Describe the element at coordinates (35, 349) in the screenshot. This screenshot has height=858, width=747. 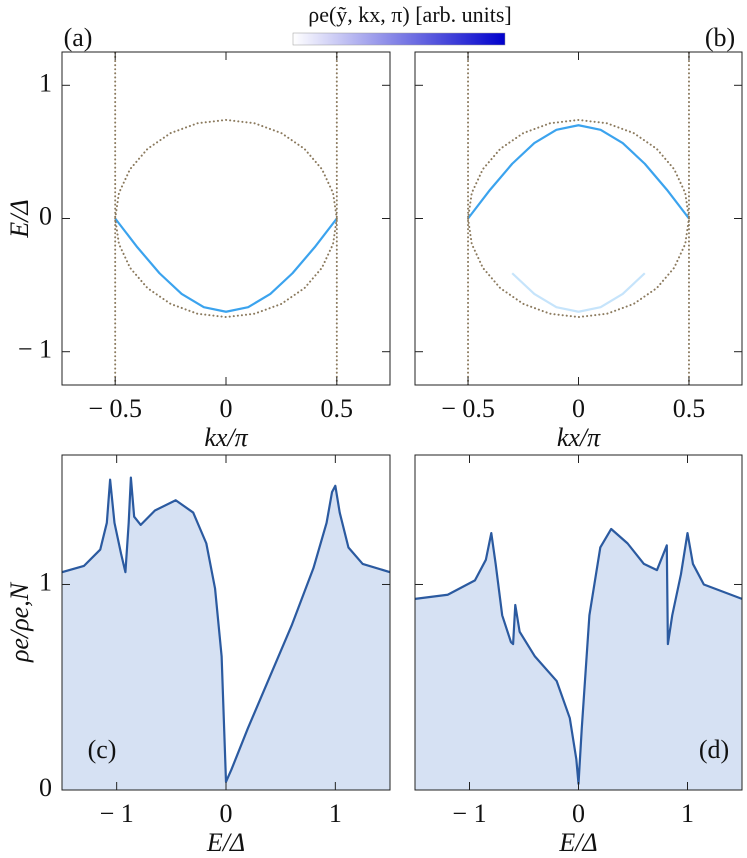
I see `y-tick-label: − 1` at that location.